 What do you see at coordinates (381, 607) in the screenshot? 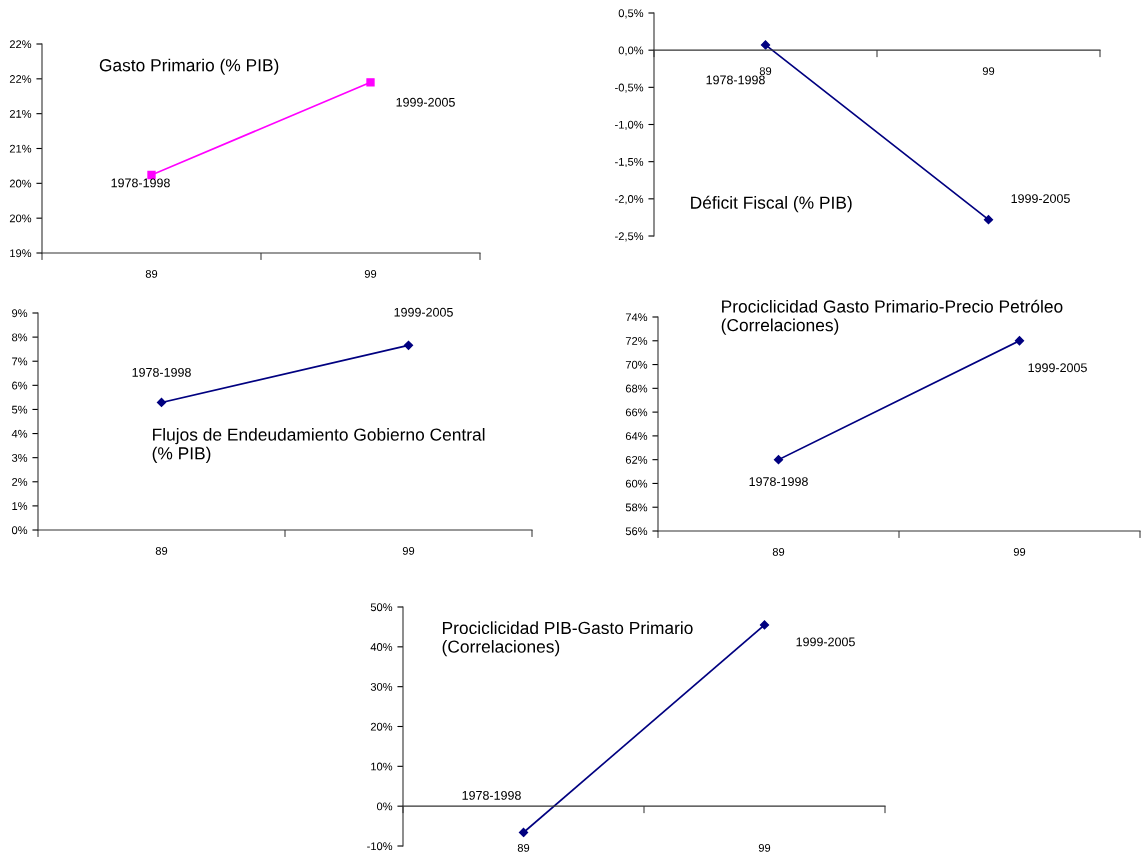
I see `y-tick-label: 50%` at bounding box center [381, 607].